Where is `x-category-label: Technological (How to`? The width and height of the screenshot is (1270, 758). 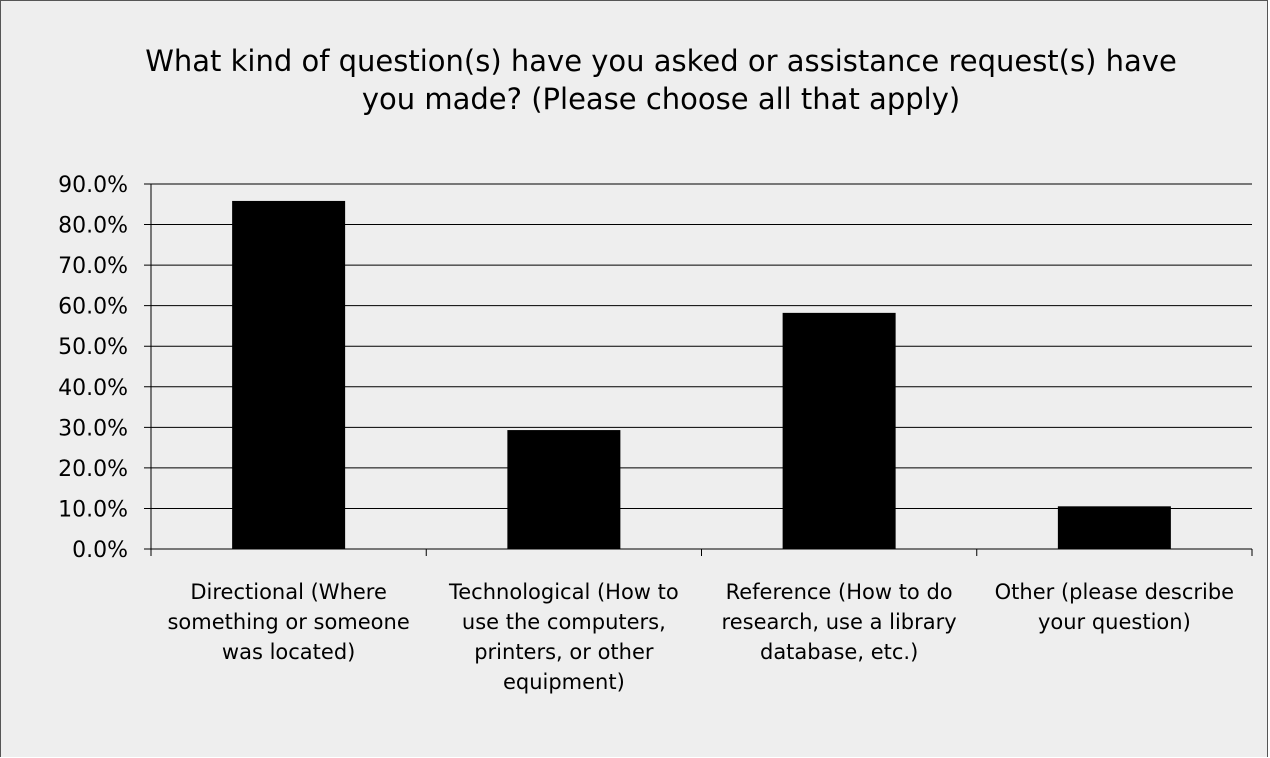
x-category-label: Technological (How to is located at coordinates (563, 592).